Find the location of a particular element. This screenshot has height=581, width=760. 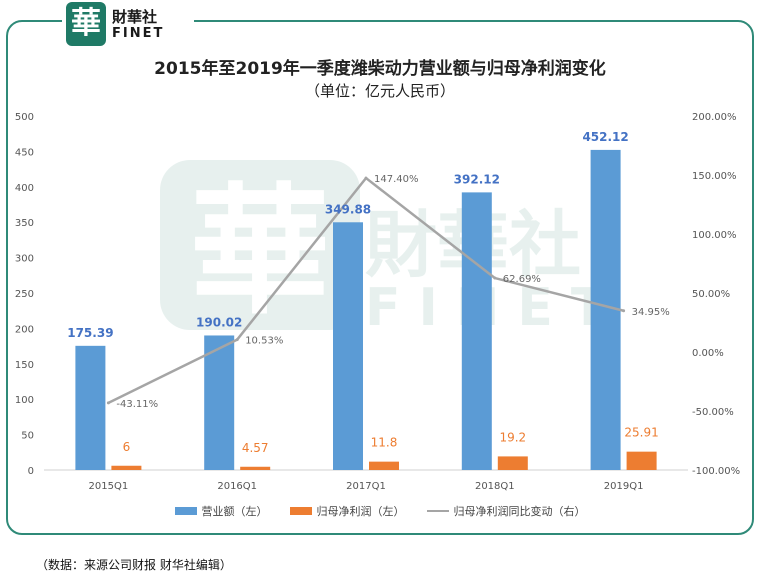

label-yoy: 34.95% is located at coordinates (651, 312).